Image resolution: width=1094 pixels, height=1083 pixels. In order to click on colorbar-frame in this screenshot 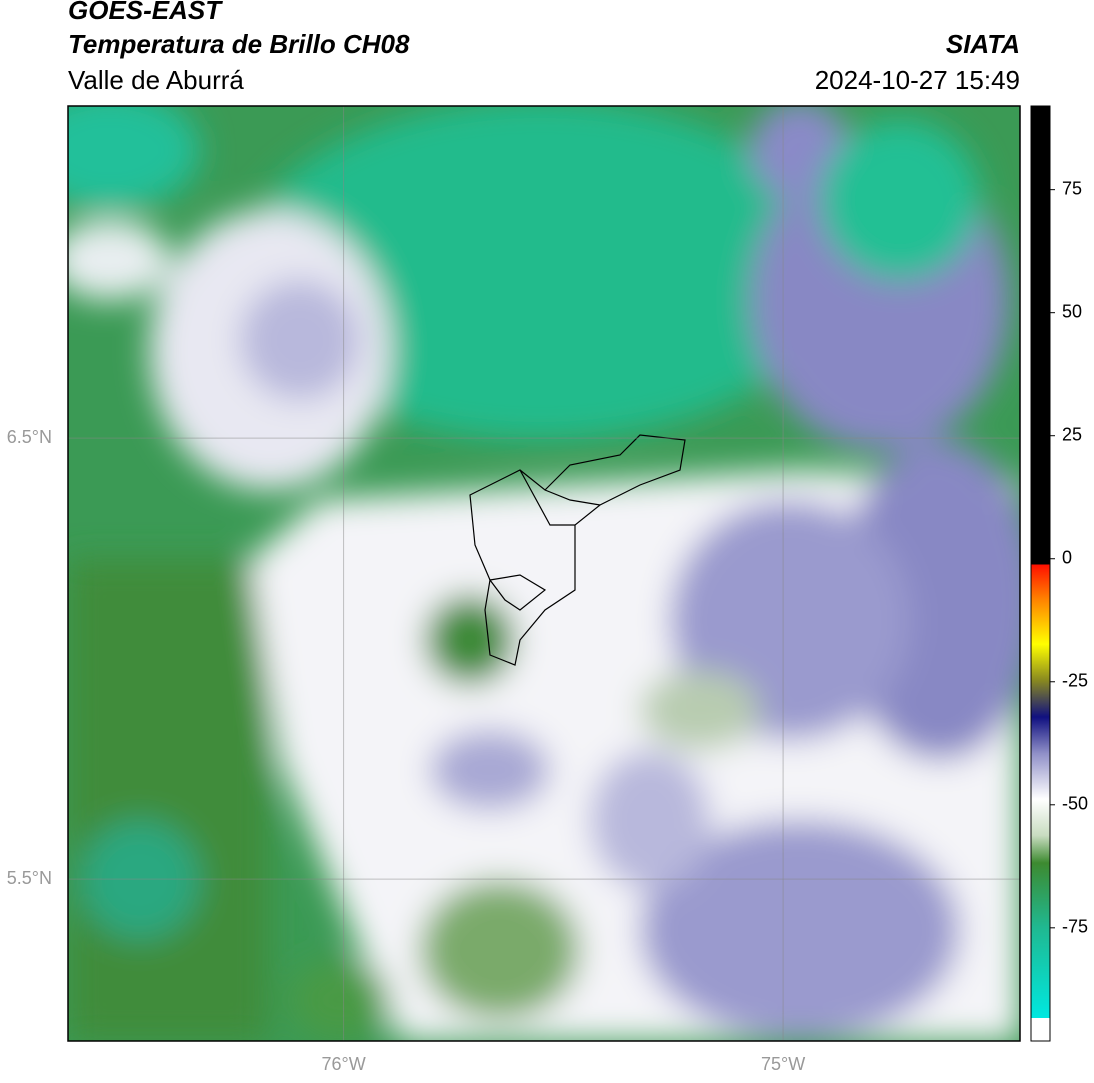, I will do `click(1040, 573)`.